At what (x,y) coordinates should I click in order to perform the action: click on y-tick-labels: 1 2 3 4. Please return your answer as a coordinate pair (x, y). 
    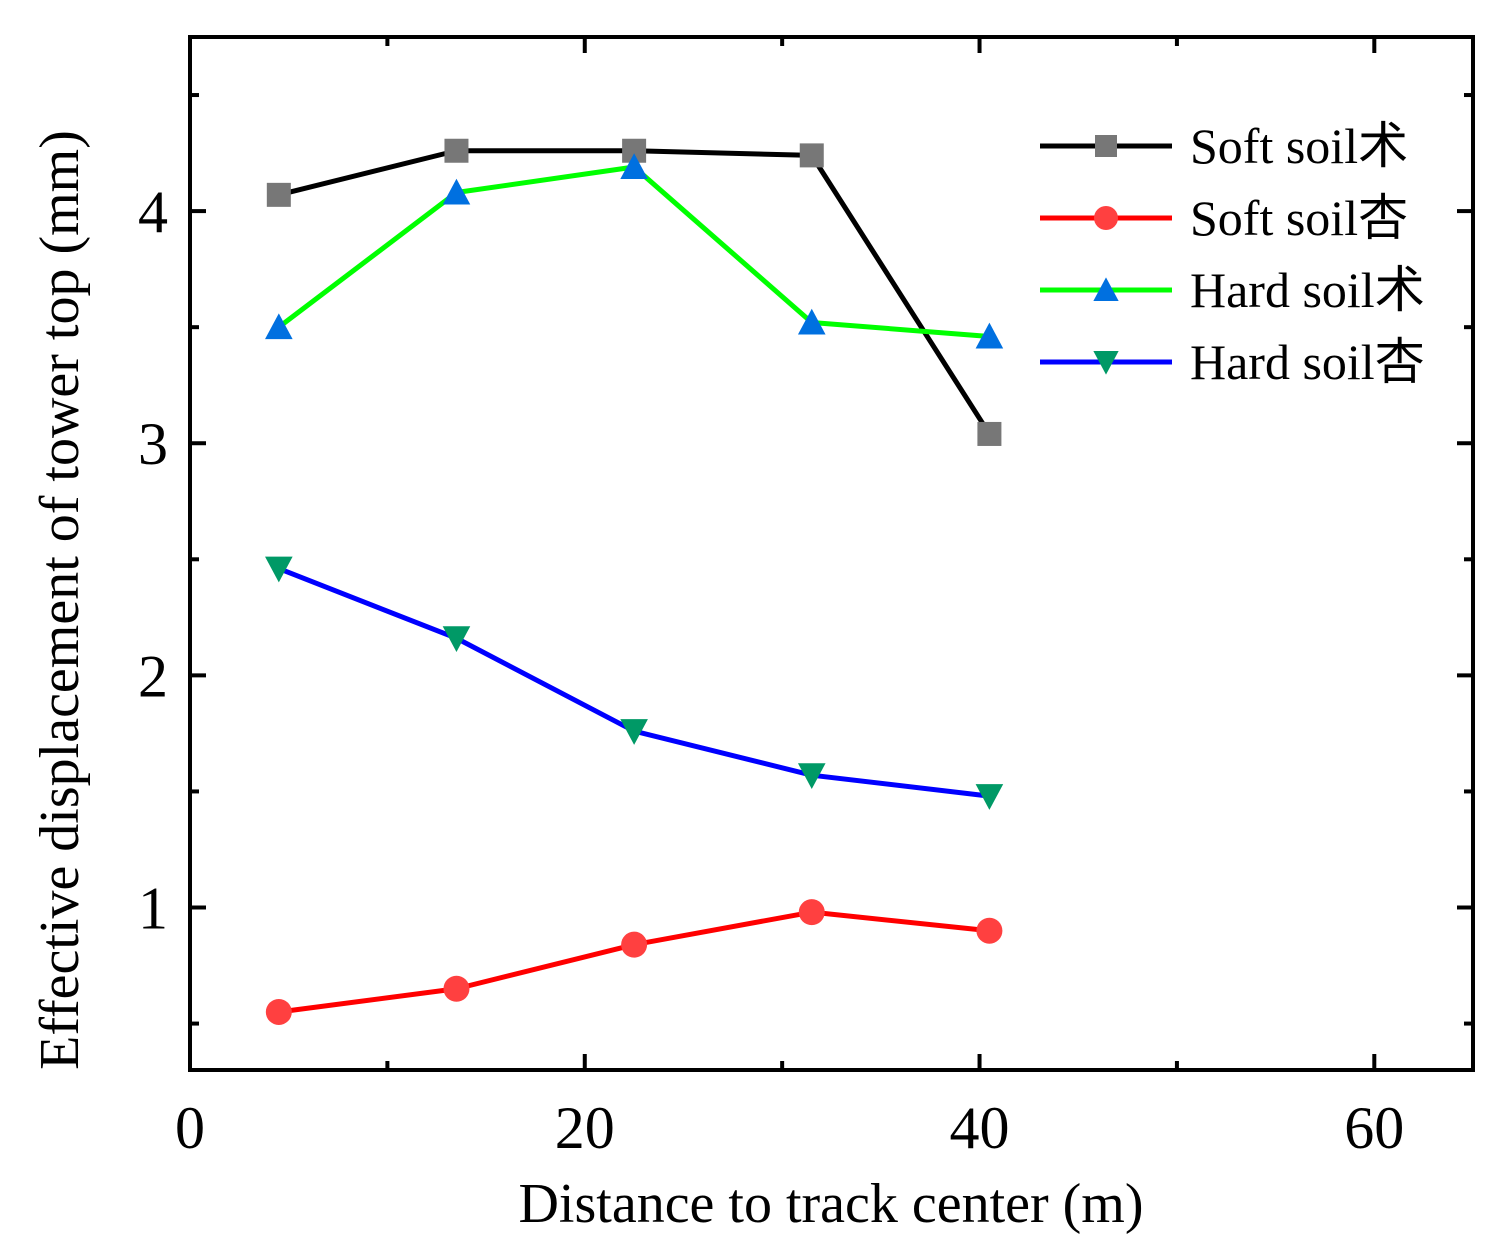
    Looking at the image, I should click on (153, 560).